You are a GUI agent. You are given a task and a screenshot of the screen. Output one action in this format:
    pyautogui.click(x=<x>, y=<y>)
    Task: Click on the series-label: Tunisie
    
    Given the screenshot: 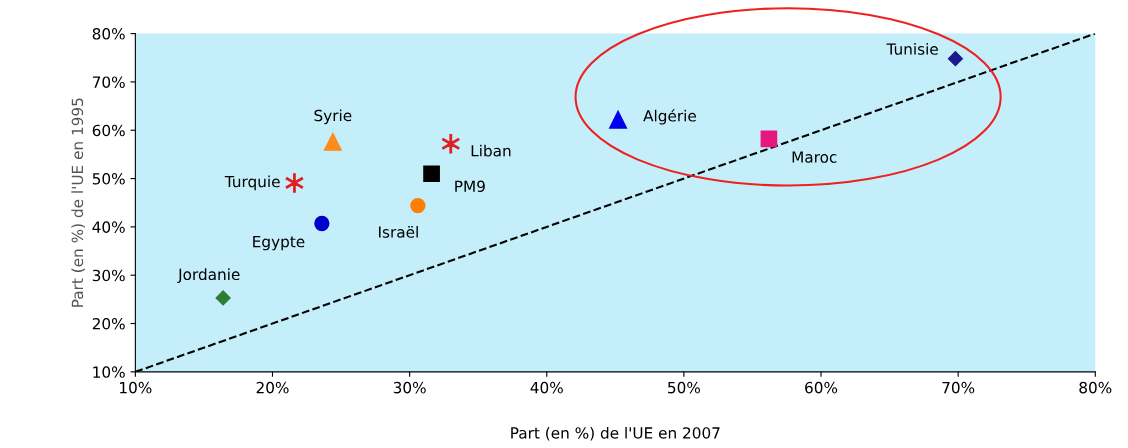 What is the action you would take?
    pyautogui.click(x=912, y=49)
    